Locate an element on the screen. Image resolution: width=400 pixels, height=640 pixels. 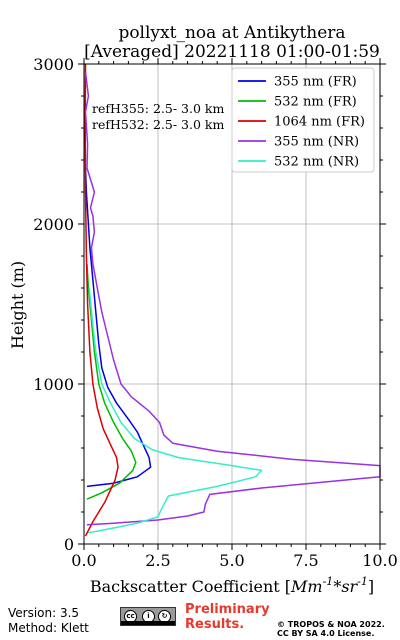
x-tick-label-2: 5.0 is located at coordinates (231, 560).